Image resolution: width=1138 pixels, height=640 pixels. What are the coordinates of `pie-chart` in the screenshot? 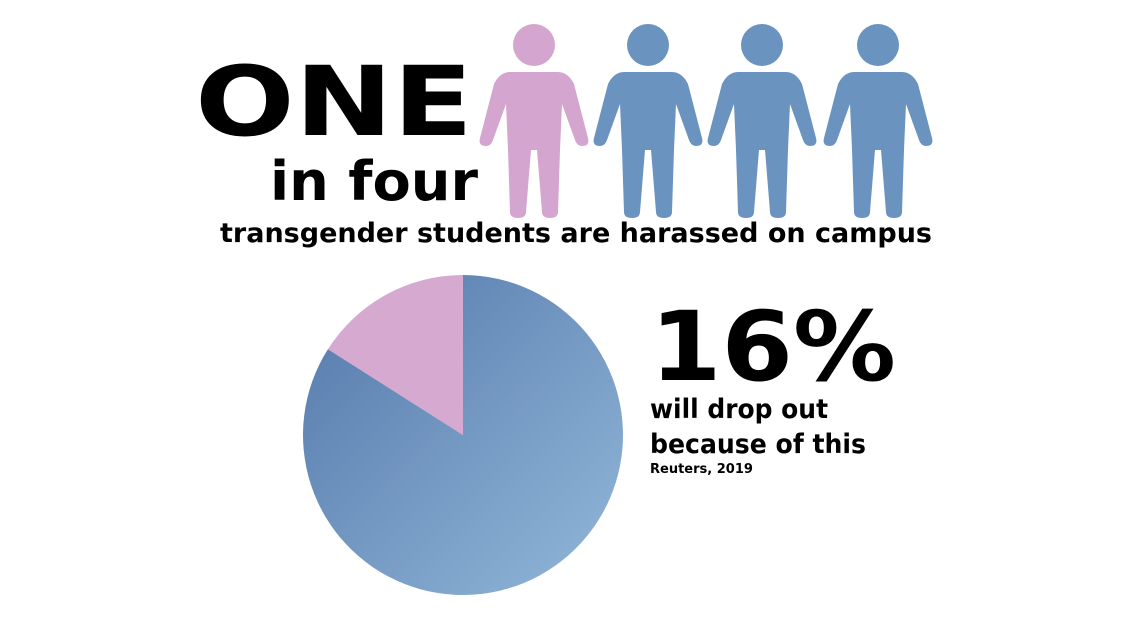 It's located at (463, 435).